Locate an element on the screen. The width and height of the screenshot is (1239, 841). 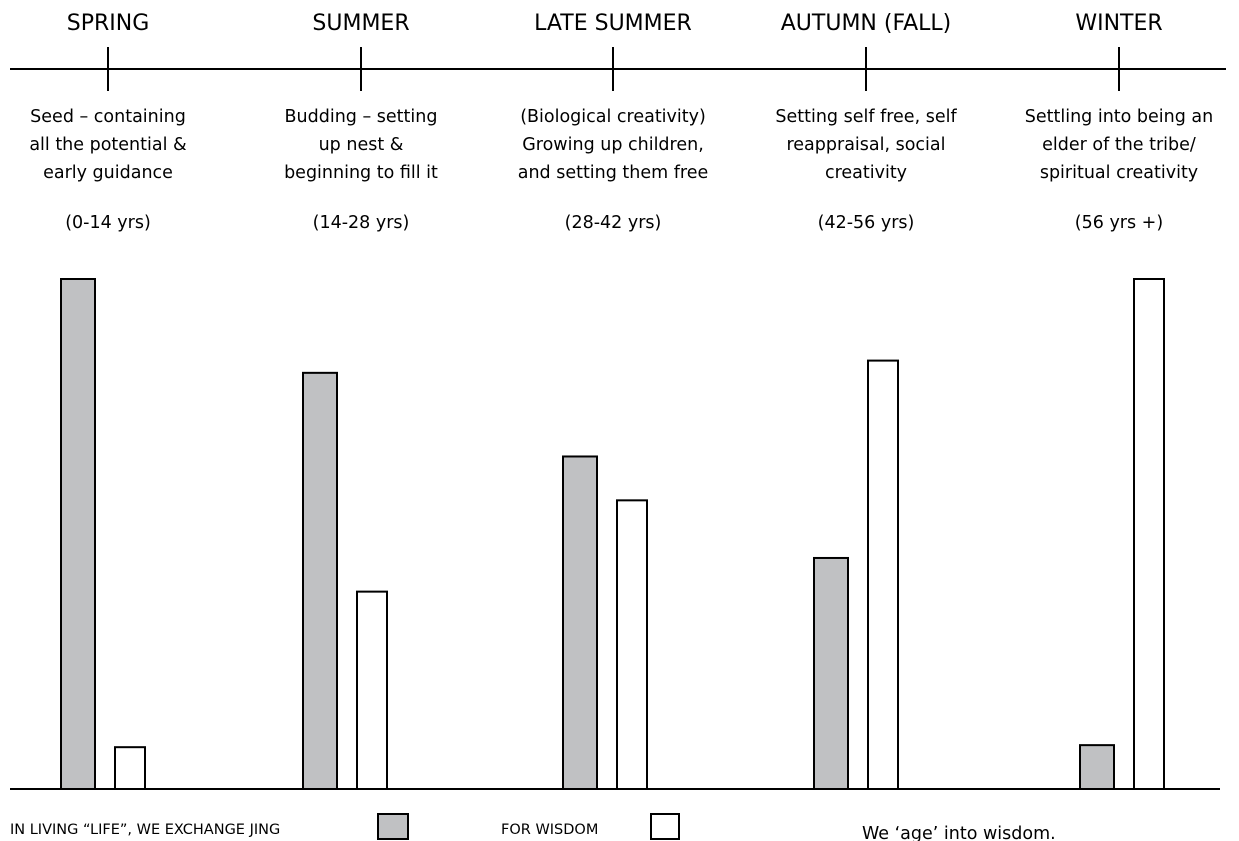
season-title: AUTUMN (FALL) is located at coordinates (866, 23).